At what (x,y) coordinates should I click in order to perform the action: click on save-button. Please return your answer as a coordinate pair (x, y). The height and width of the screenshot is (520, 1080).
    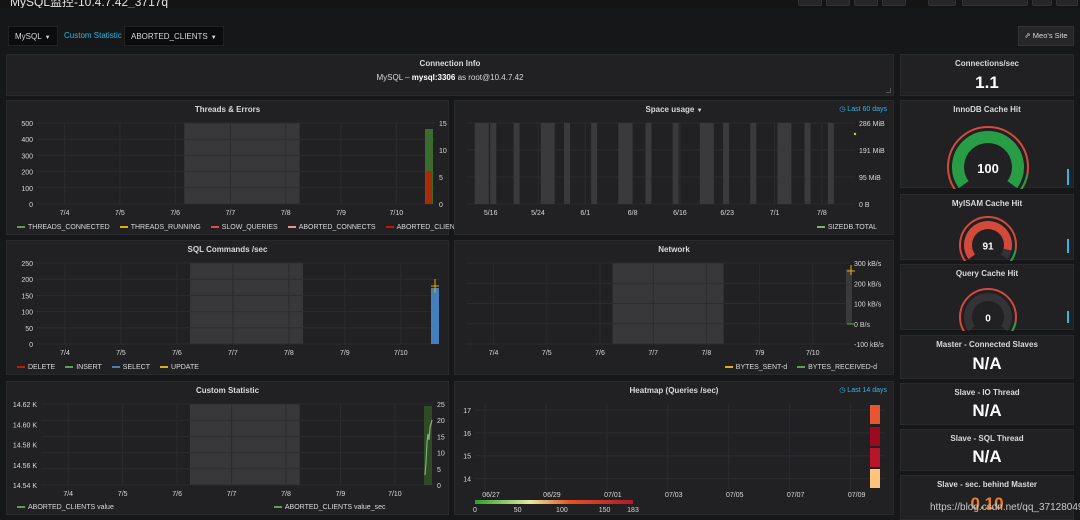
    Looking at the image, I should click on (894, 3).